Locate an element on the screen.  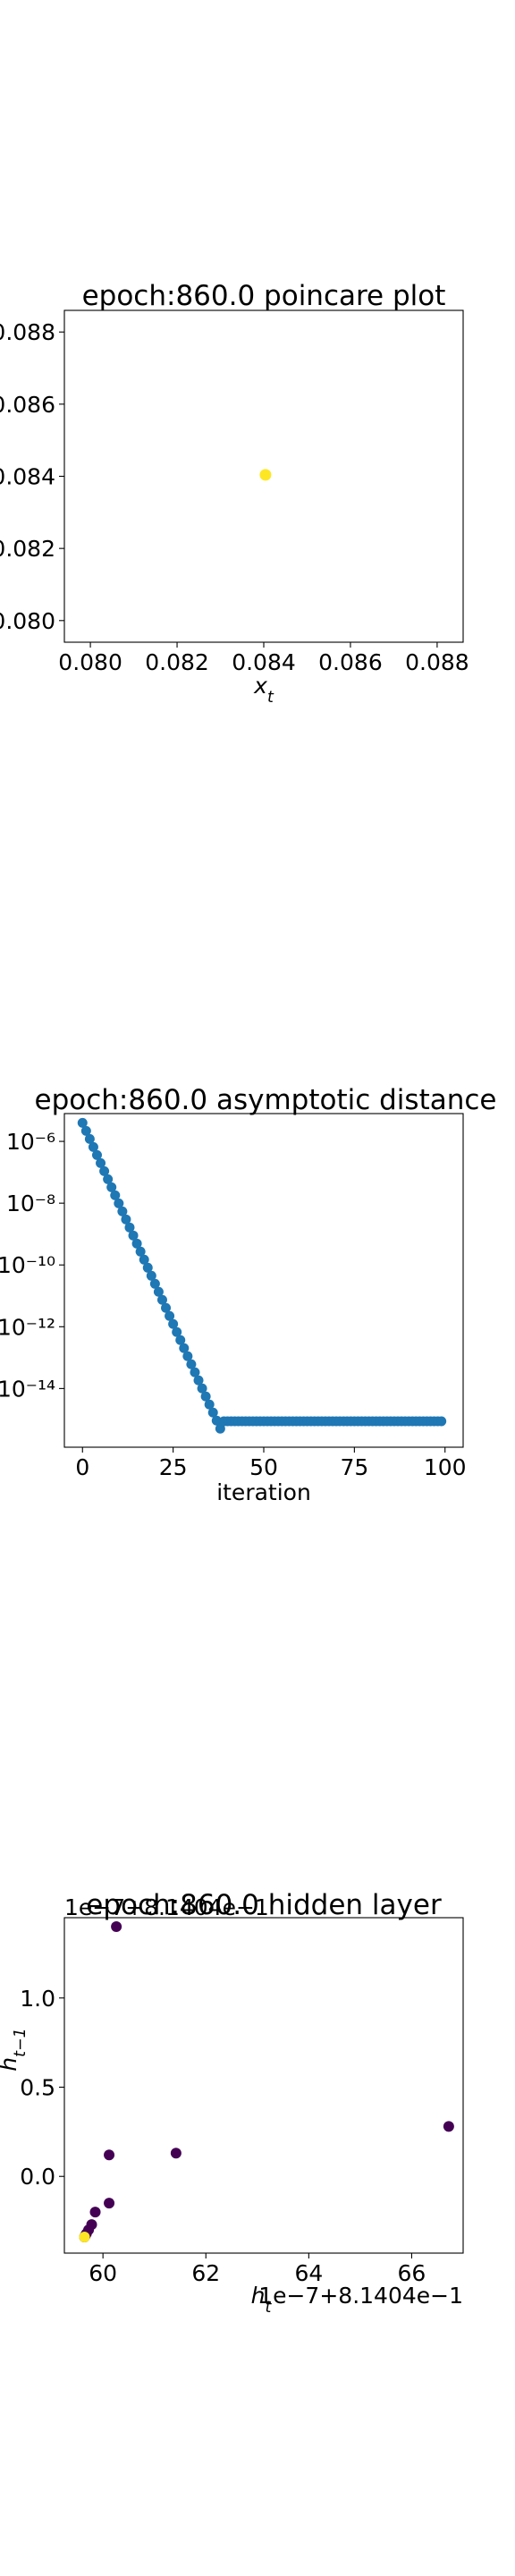
x-axis-label: xt is located at coordinates (263, 690).